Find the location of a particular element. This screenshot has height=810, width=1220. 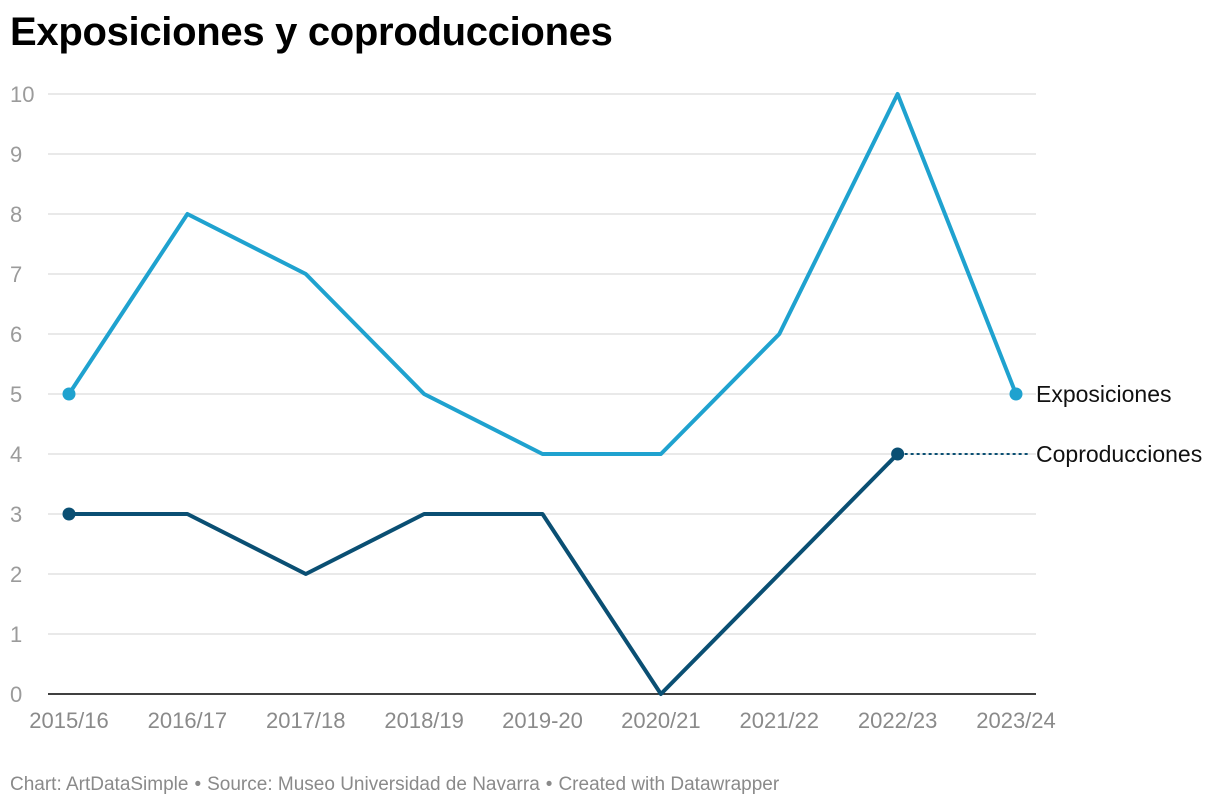

x-tick-label: 2023/24 is located at coordinates (1016, 720).